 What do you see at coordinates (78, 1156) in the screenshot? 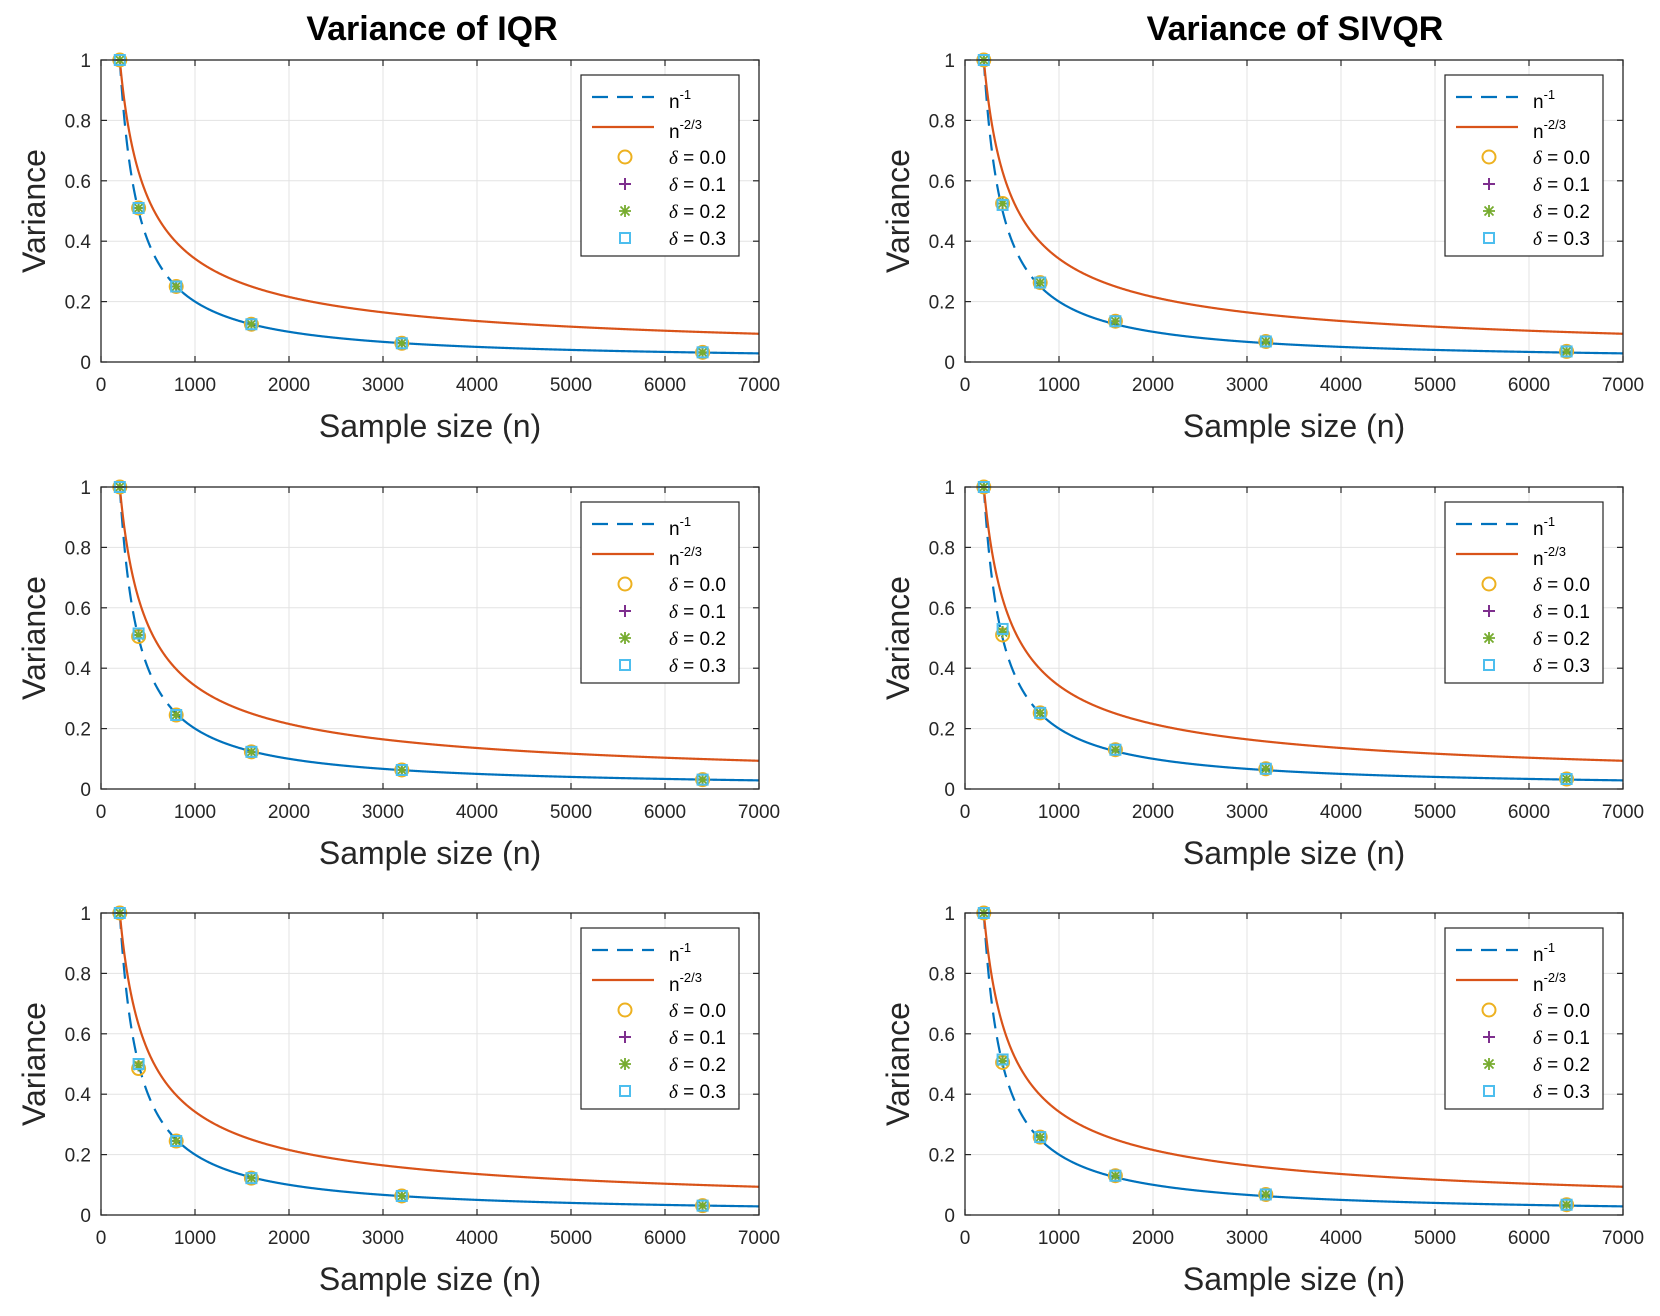
I see `y-tick-label: 0.2` at bounding box center [78, 1156].